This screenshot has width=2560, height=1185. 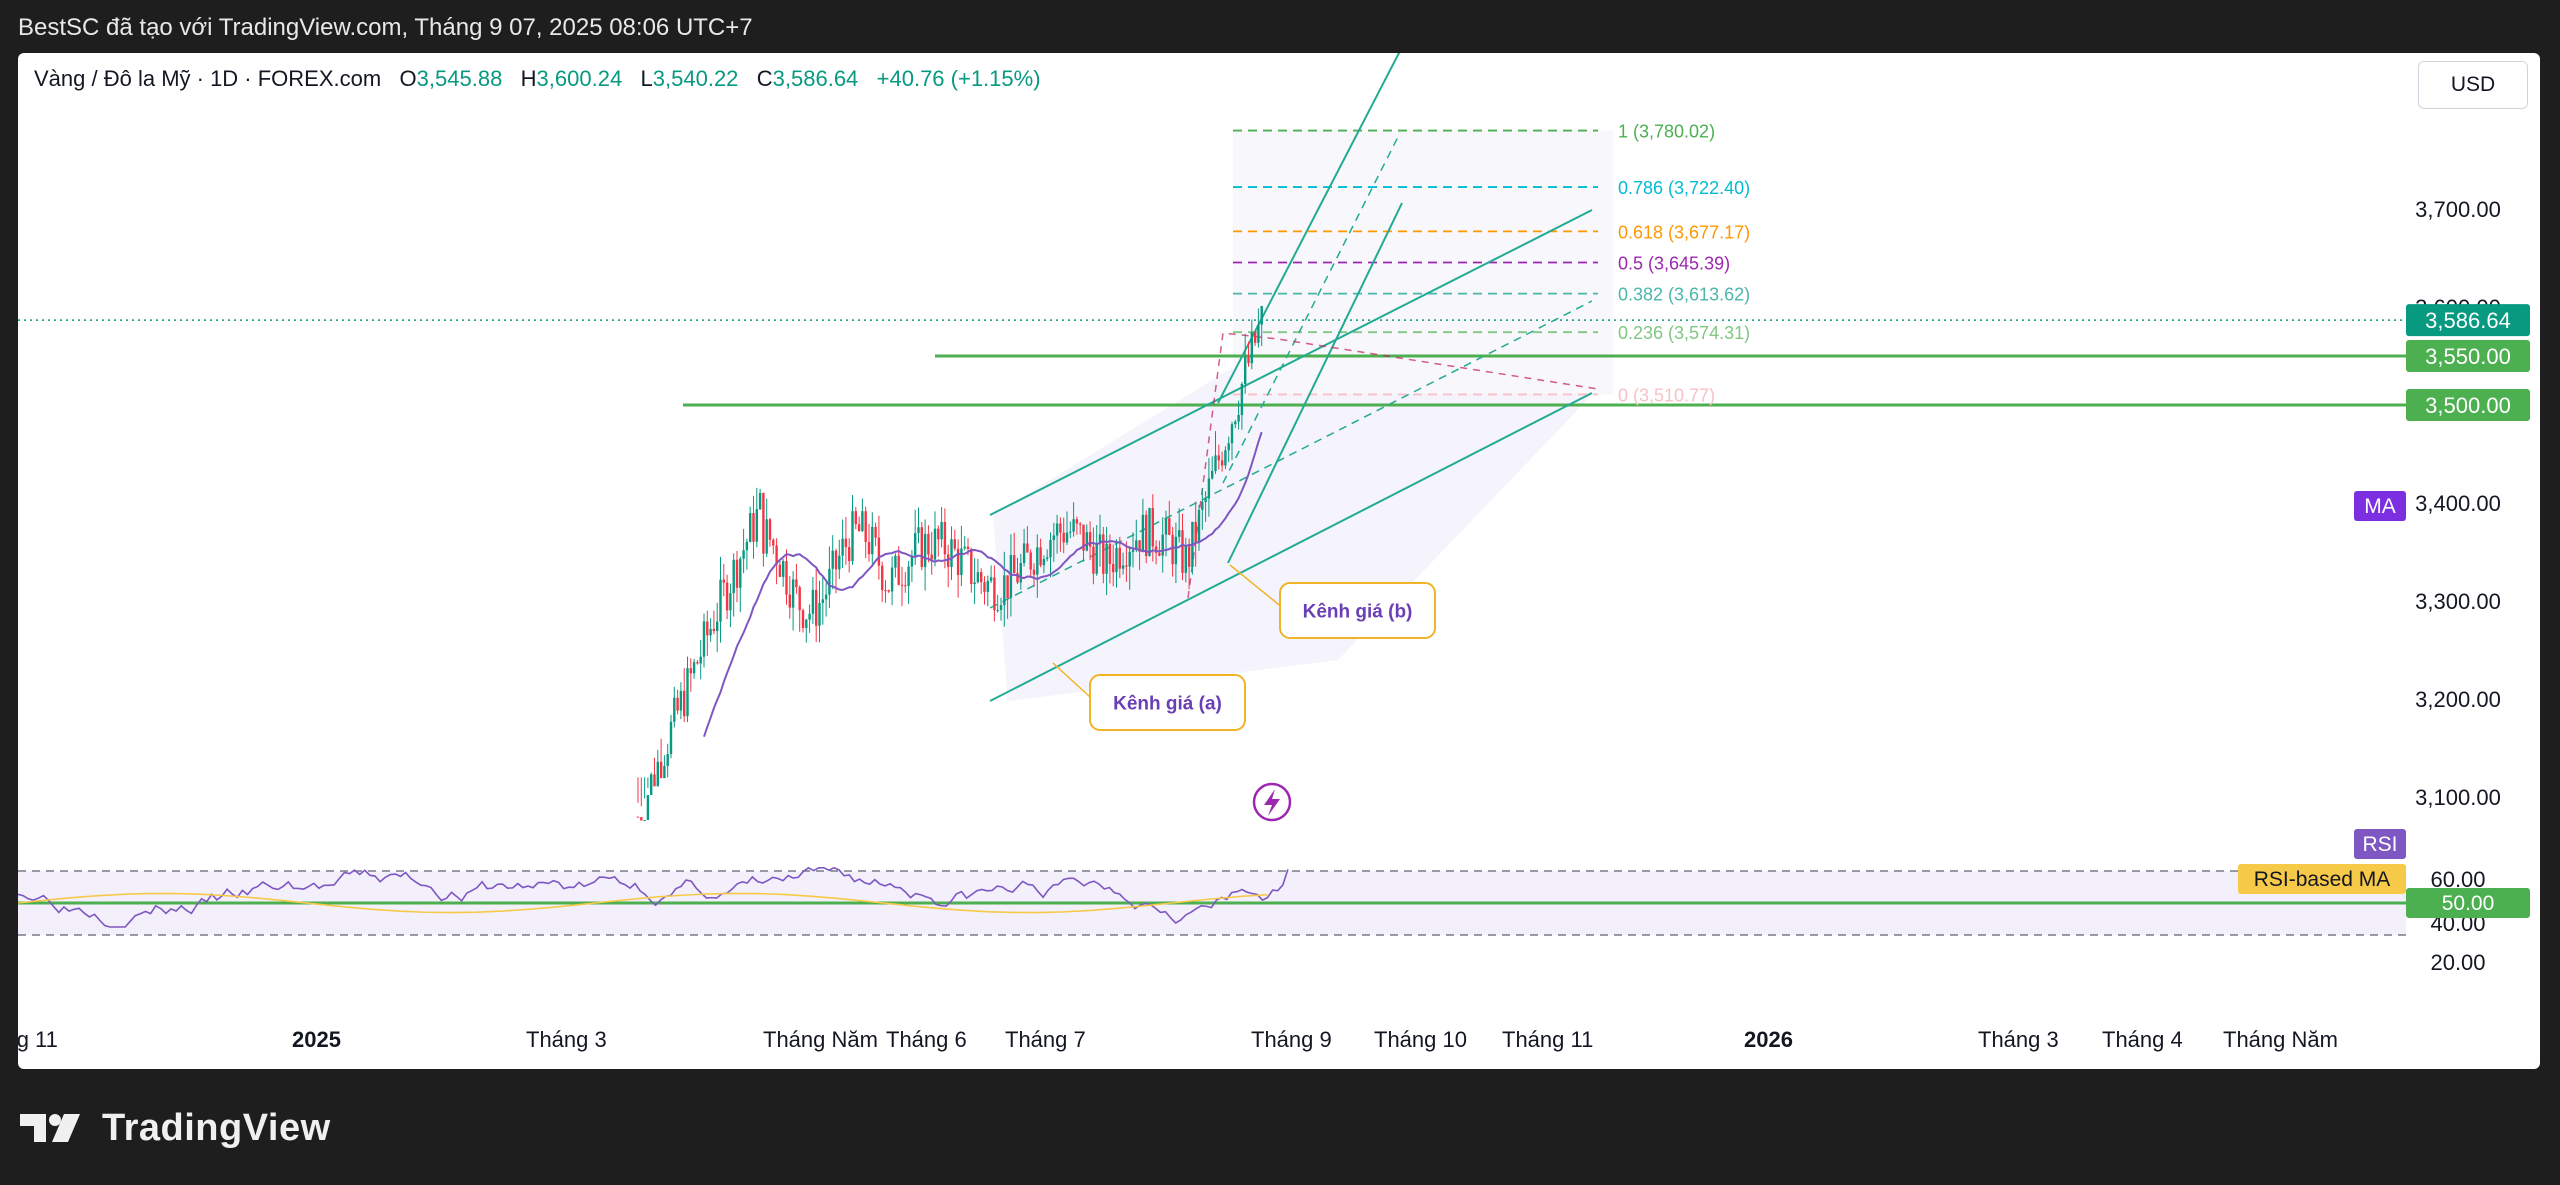 I want to click on time-axis-label-3: Tháng Năm, so click(x=820, y=1039).